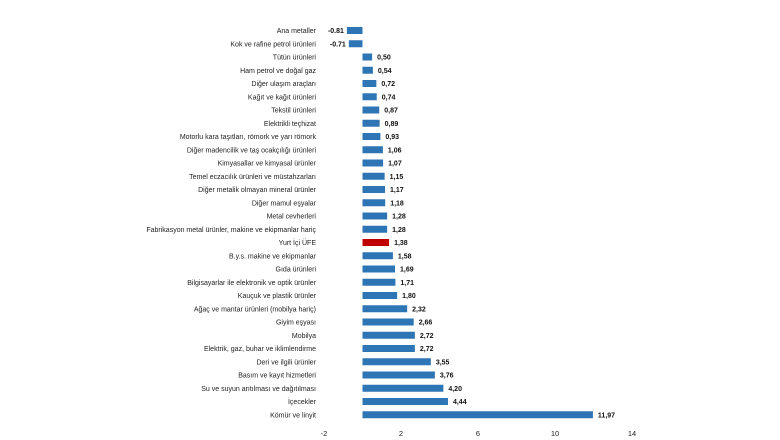 The width and height of the screenshot is (780, 440). Describe the element at coordinates (409, 296) in the screenshot. I see `value-label: 1,80` at that location.